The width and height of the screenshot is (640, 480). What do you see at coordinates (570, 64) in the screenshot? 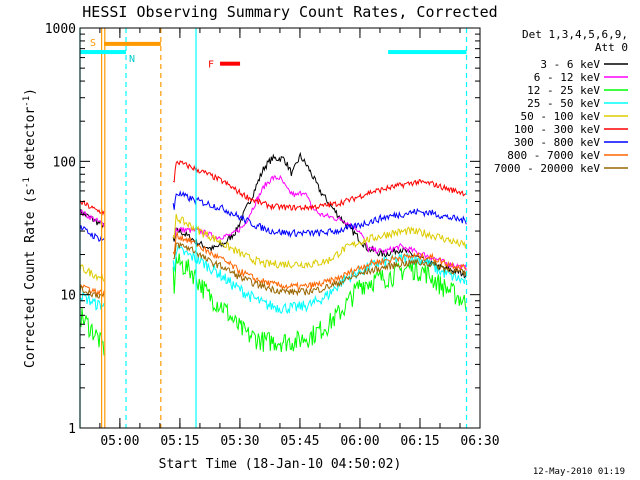
I see `legend-label-0: 3 - 6 keV` at bounding box center [570, 64].